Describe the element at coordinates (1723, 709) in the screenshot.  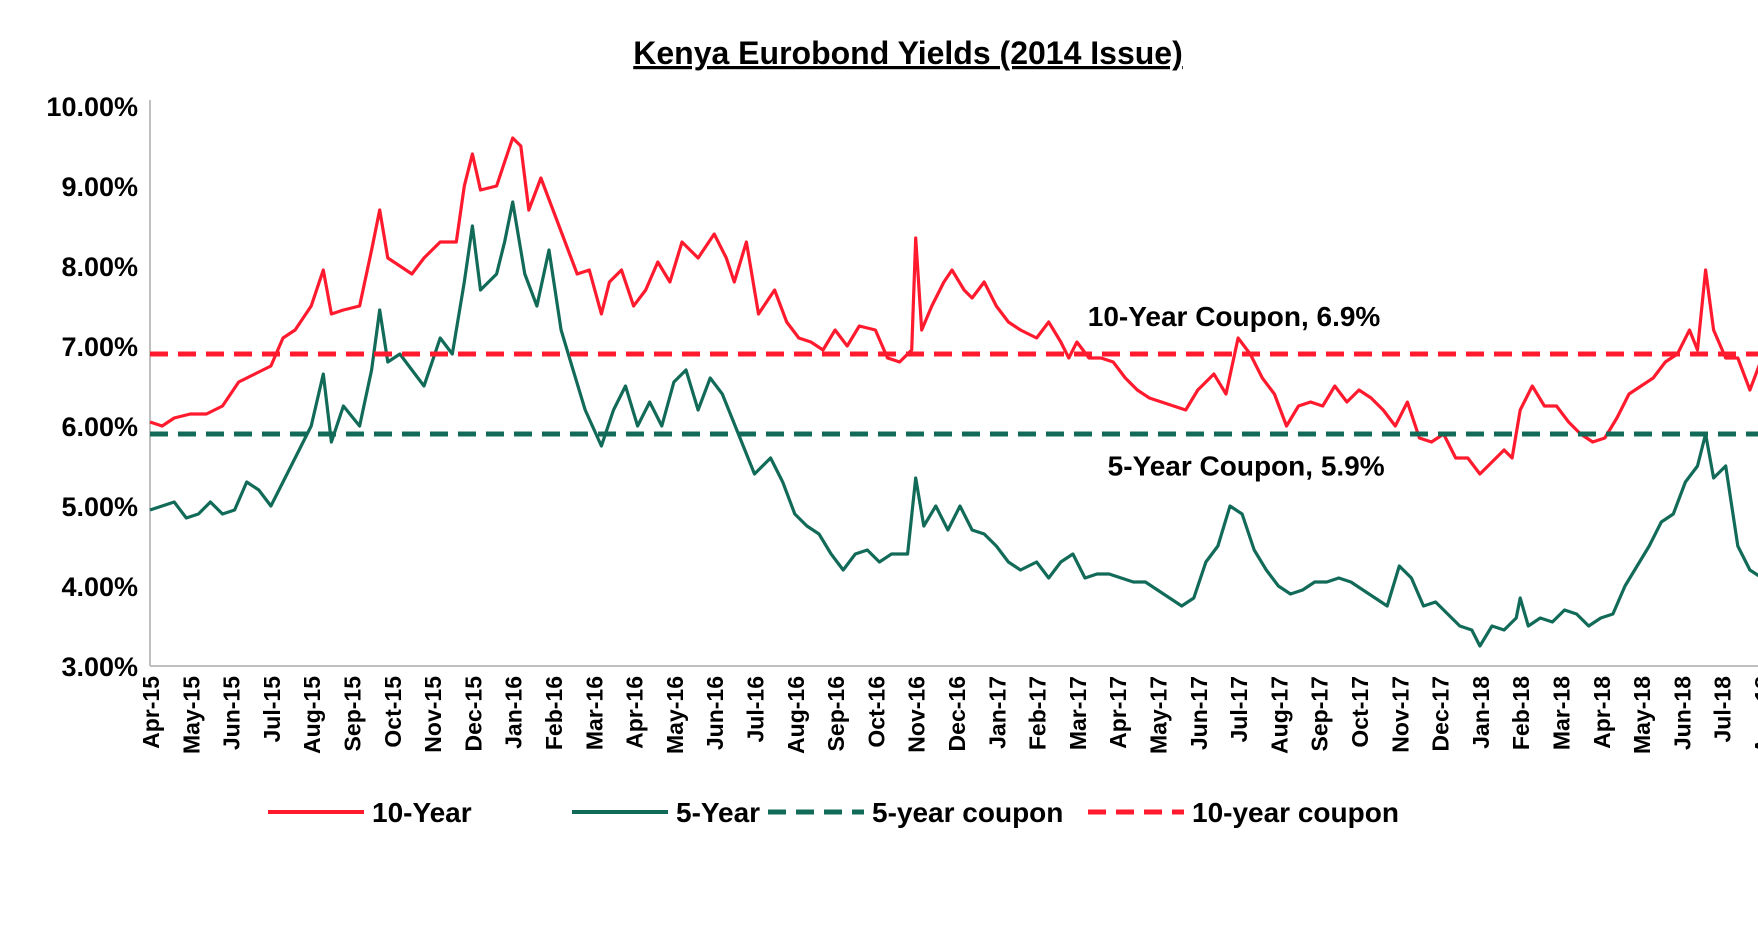
I see `x-tick-label: Jul-18` at that location.